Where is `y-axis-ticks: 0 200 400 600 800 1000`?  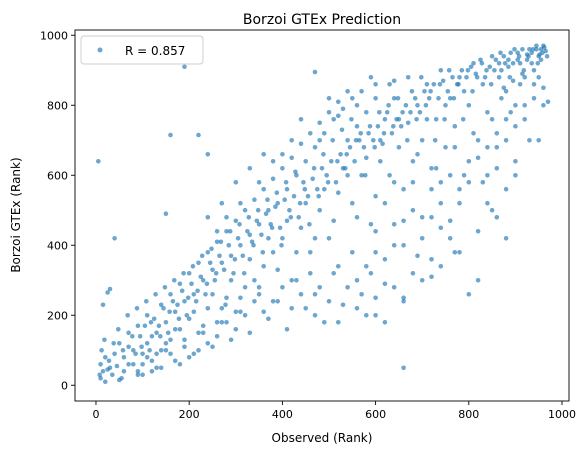 y-axis-ticks: 0 200 400 600 800 1000 is located at coordinates (57, 210).